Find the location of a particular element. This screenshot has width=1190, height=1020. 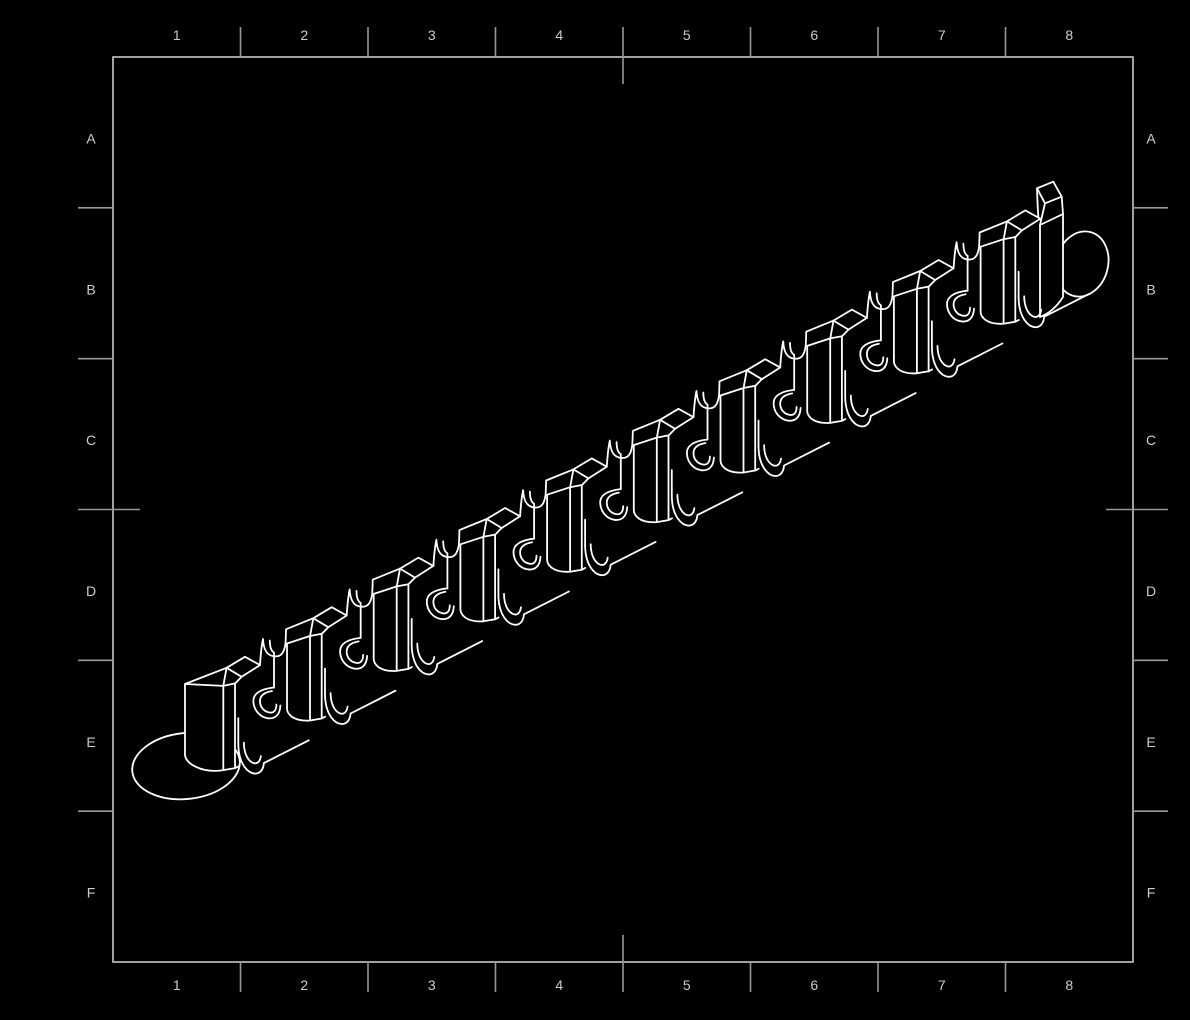

zone-col-label-top: 2 is located at coordinates (304, 35).